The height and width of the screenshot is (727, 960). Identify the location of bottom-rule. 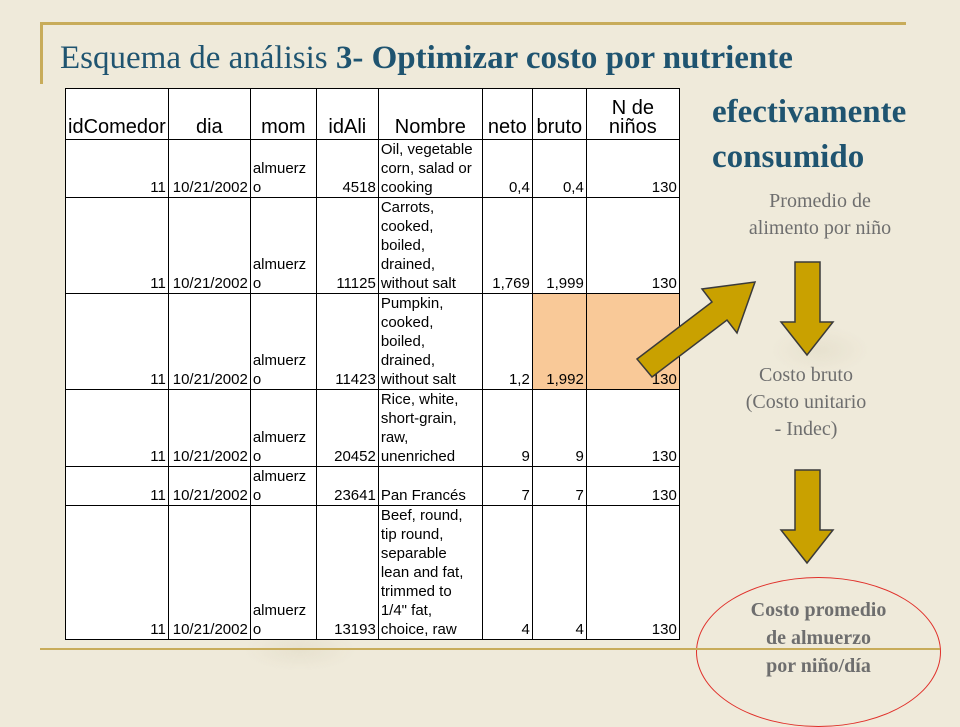
(490, 649).